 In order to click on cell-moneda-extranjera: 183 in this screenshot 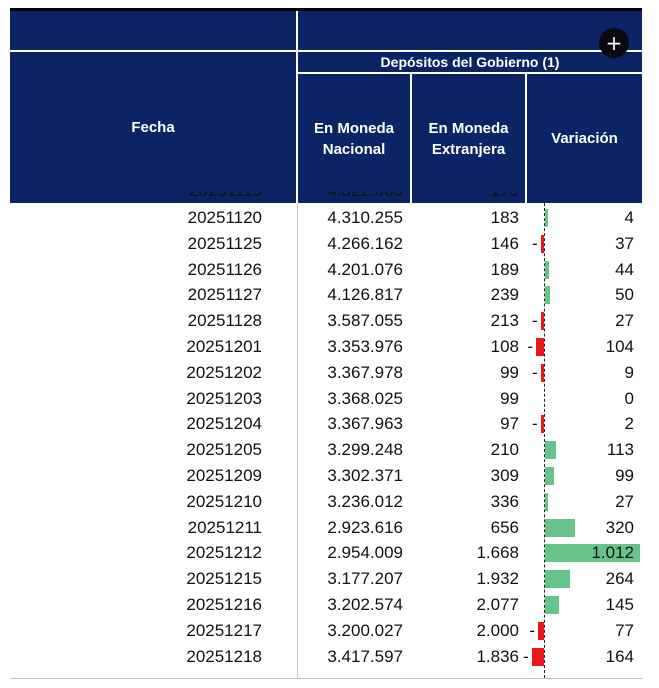, I will do `click(504, 217)`.